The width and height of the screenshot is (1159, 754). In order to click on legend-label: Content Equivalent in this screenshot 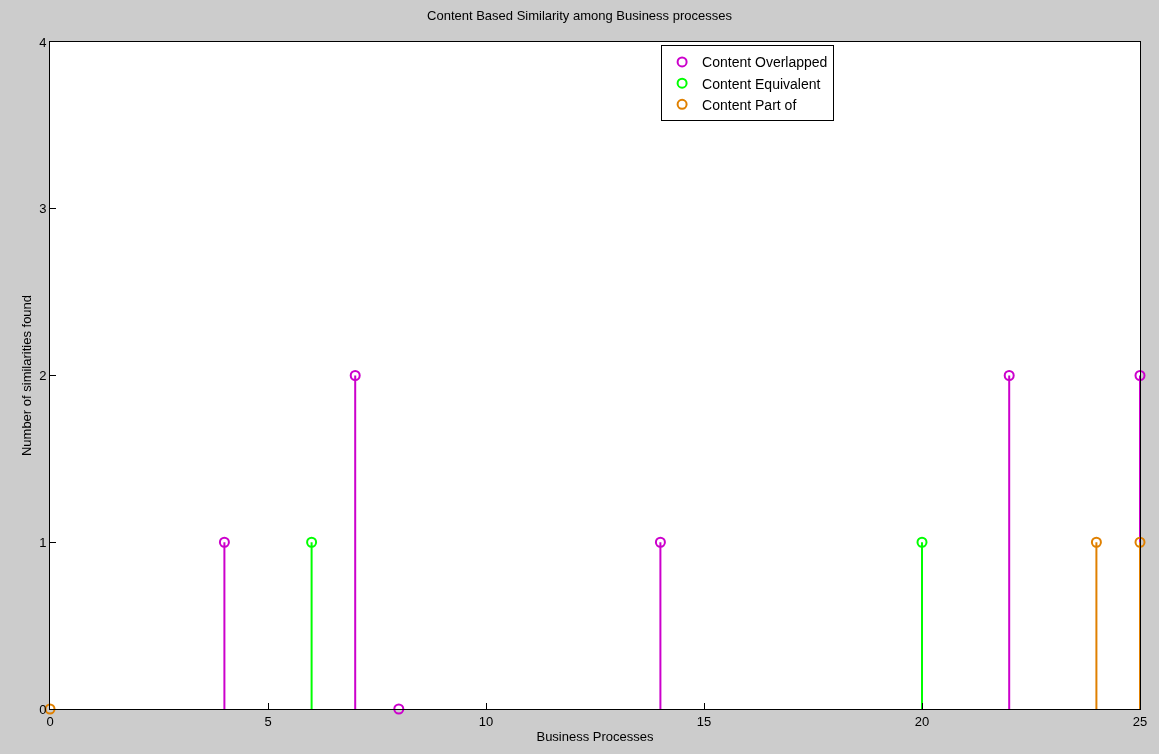, I will do `click(761, 83)`.